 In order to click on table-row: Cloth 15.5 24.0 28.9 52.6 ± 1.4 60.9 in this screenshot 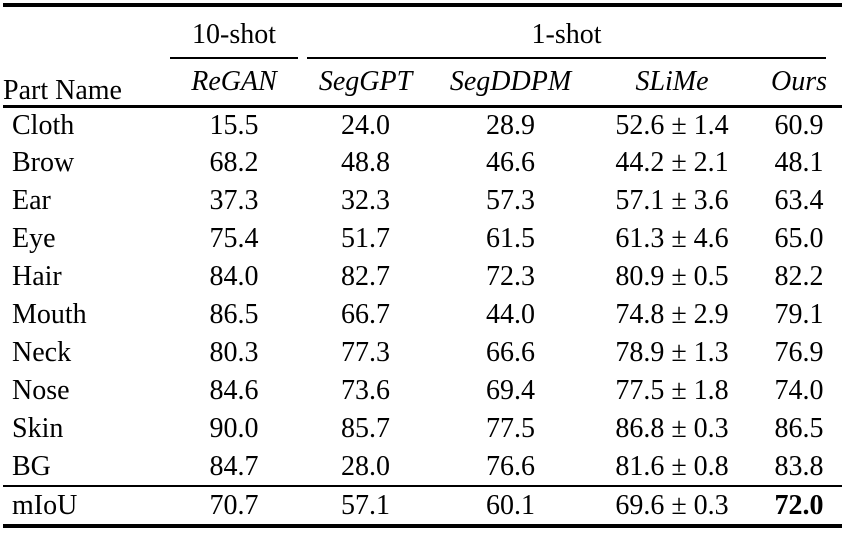, I will do `click(422, 125)`.